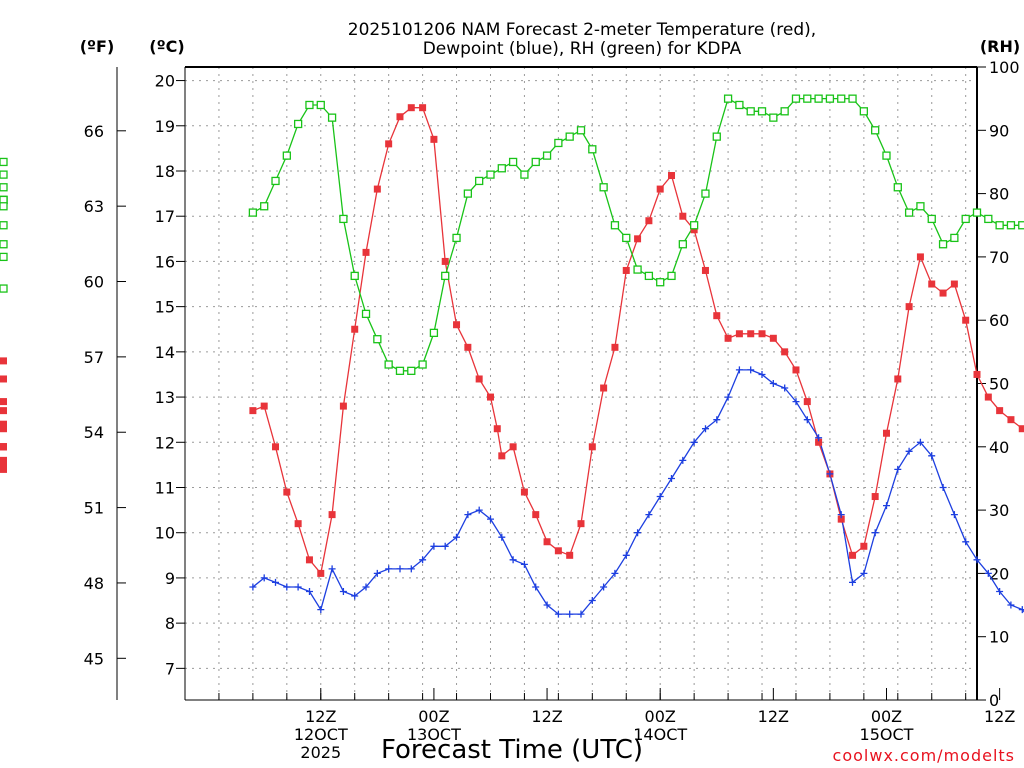 Image resolution: width=1024 pixels, height=768 pixels. What do you see at coordinates (165, 442) in the screenshot?
I see `celsius-tick-label: 12` at bounding box center [165, 442].